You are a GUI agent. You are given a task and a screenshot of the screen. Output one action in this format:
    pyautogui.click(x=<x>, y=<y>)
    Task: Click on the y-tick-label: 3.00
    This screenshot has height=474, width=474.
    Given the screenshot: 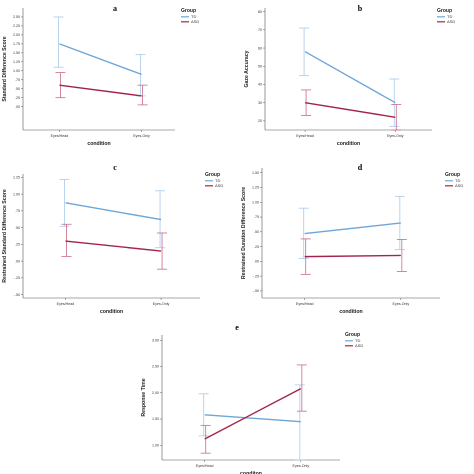 What is the action you would take?
    pyautogui.click(x=155, y=340)
    